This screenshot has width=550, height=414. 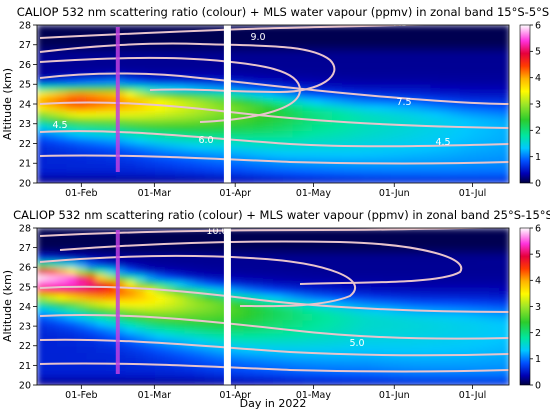 I want to click on y-tick-label: 21, so click(x=25, y=164).